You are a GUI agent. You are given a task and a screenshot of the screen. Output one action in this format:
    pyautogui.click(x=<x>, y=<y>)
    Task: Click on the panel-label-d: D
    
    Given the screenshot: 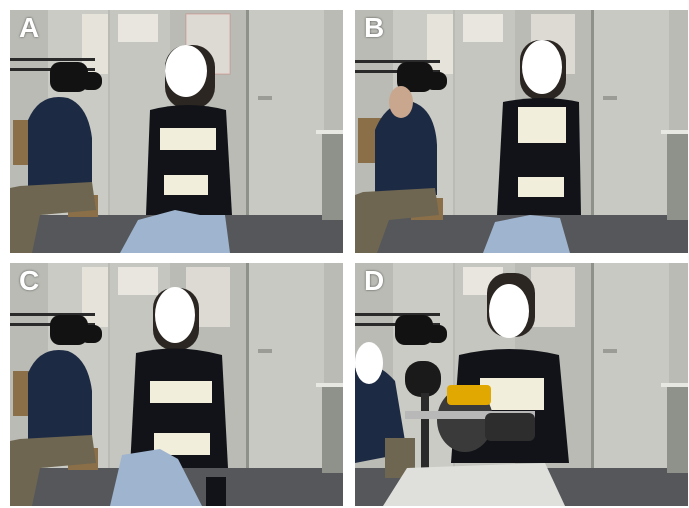 What is the action you would take?
    pyautogui.click(x=374, y=280)
    